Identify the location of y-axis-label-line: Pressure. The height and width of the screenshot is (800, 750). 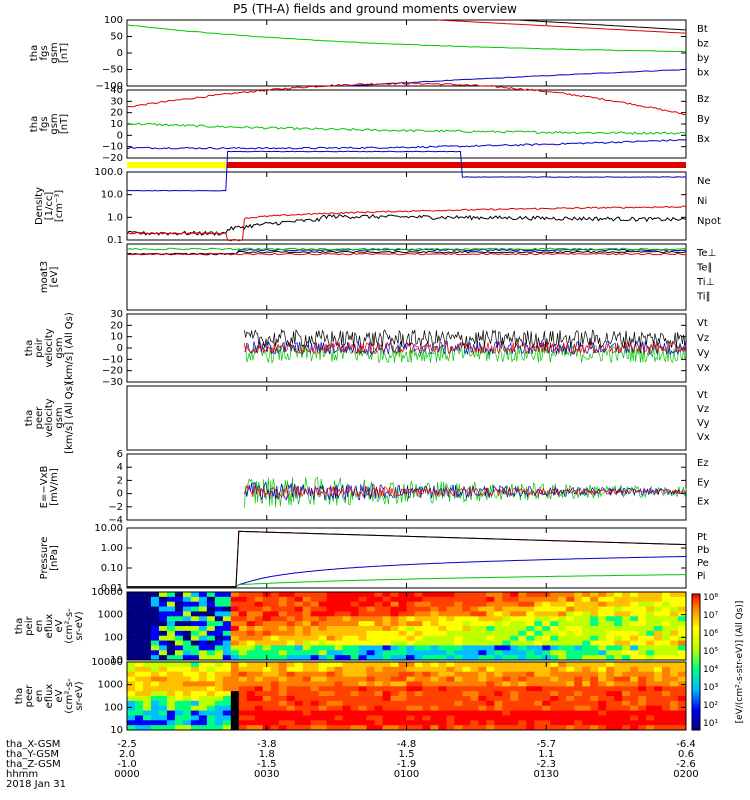
(44, 558).